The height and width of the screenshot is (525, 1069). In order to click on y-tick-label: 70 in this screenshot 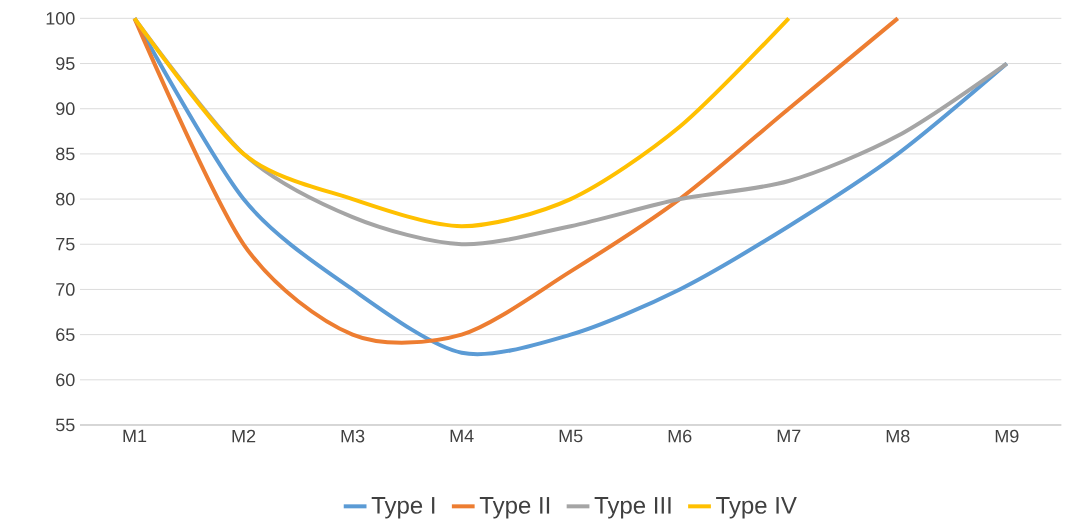, I will do `click(65, 289)`.